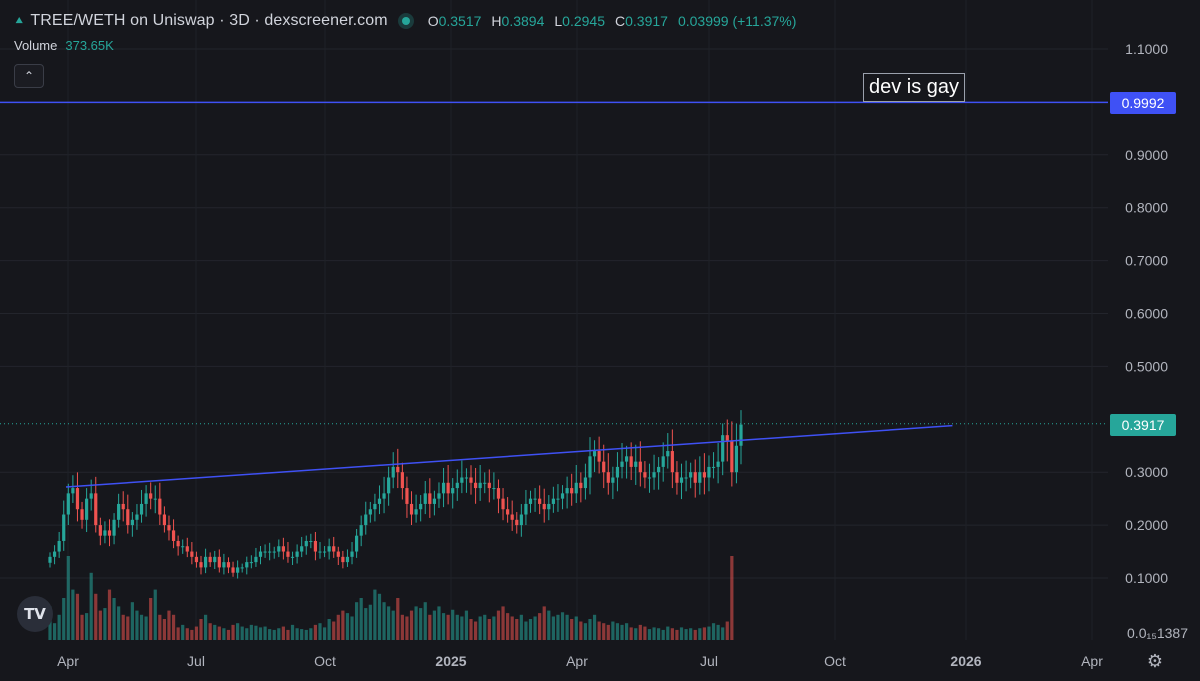 This screenshot has width=1200, height=681. I want to click on y-tick-label: 0.9000, so click(1146, 155).